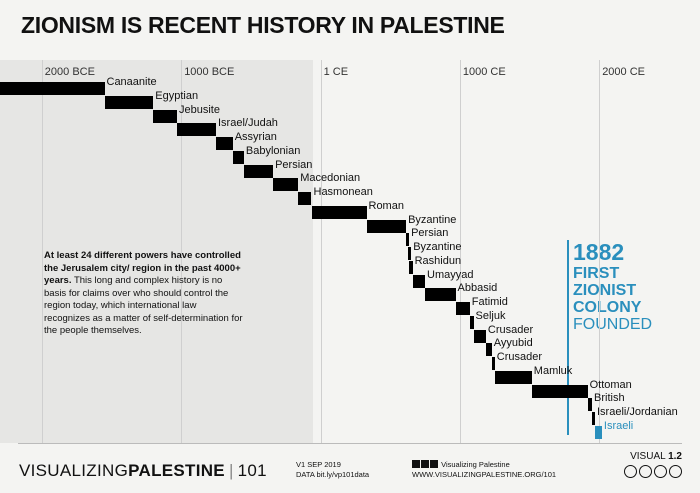  I want to click on visual-label: VISUAL, so click(648, 456).